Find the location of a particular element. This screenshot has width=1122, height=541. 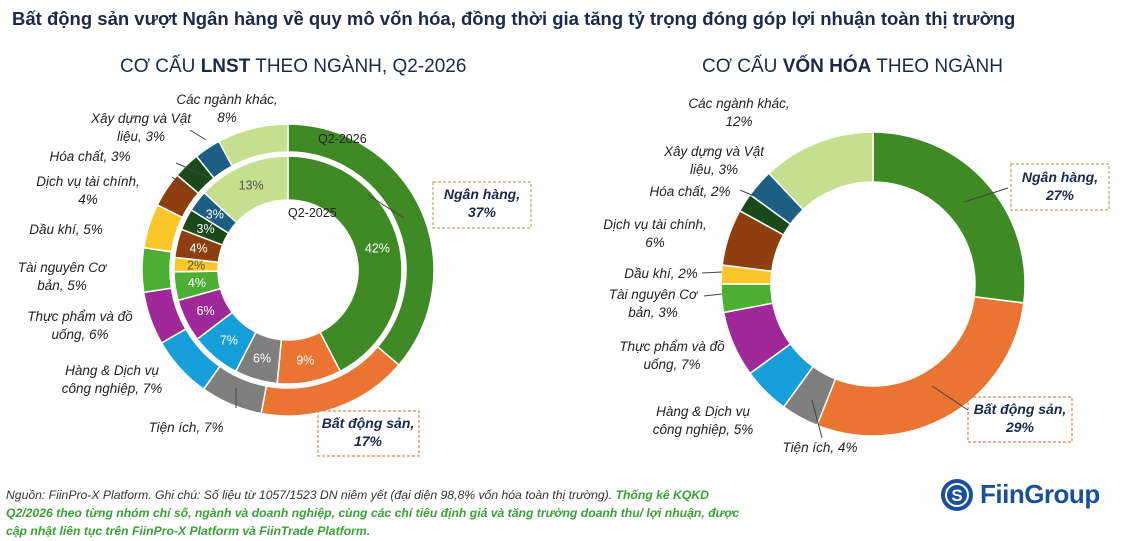

lnst-q2-2025-dau-khi-label: 2% is located at coordinates (196, 266).